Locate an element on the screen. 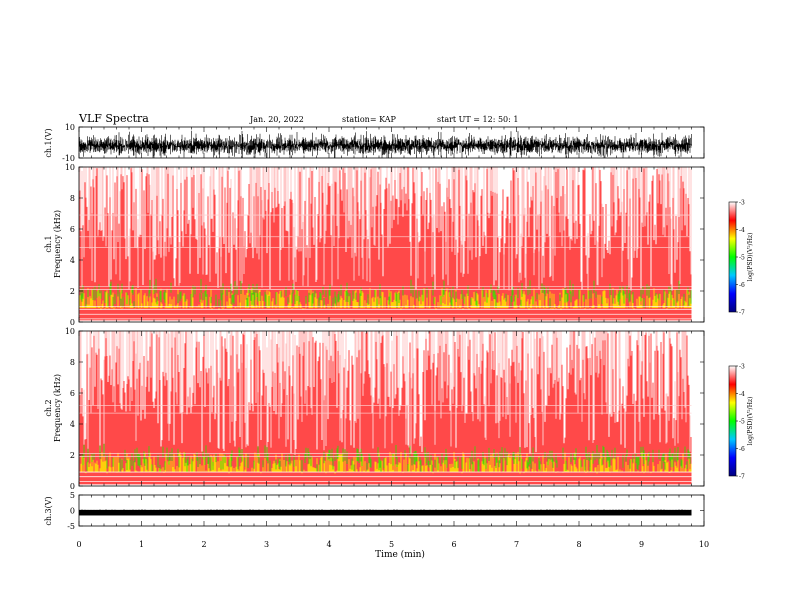  cb1-tick-label: -6 is located at coordinates (742, 285).